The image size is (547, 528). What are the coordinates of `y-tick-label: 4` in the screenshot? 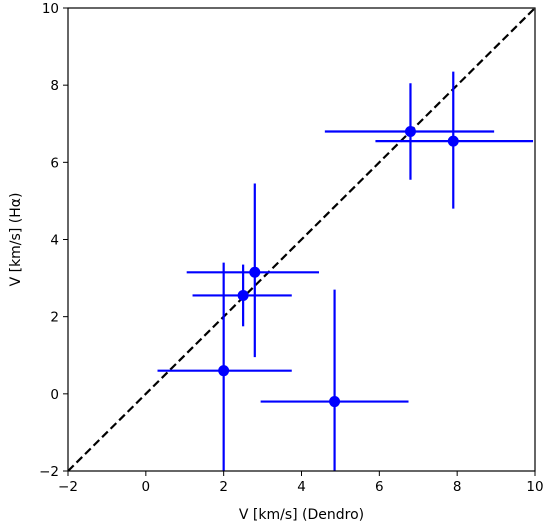 It's located at (54, 241).